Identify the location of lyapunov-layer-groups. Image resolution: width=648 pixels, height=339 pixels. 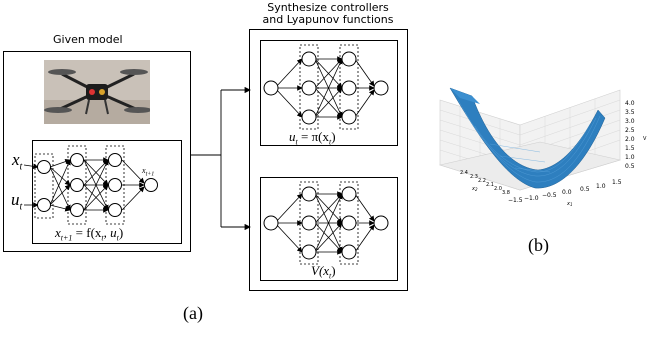
(329, 223).